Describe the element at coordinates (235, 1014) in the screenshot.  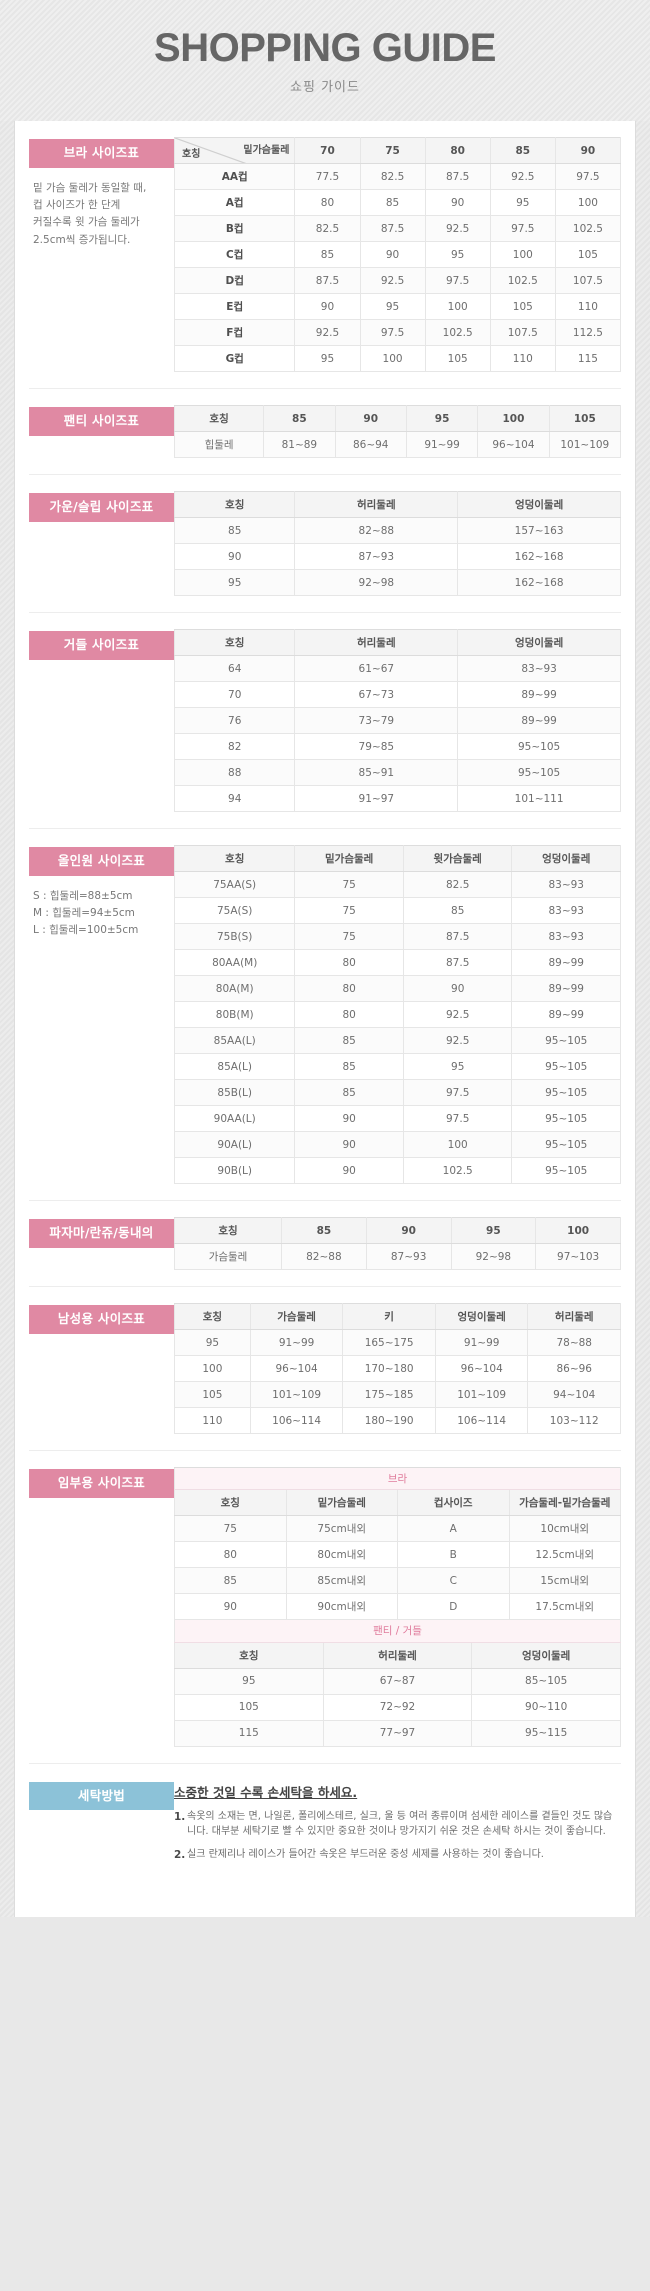
I see `cell: 80B(M)` at that location.